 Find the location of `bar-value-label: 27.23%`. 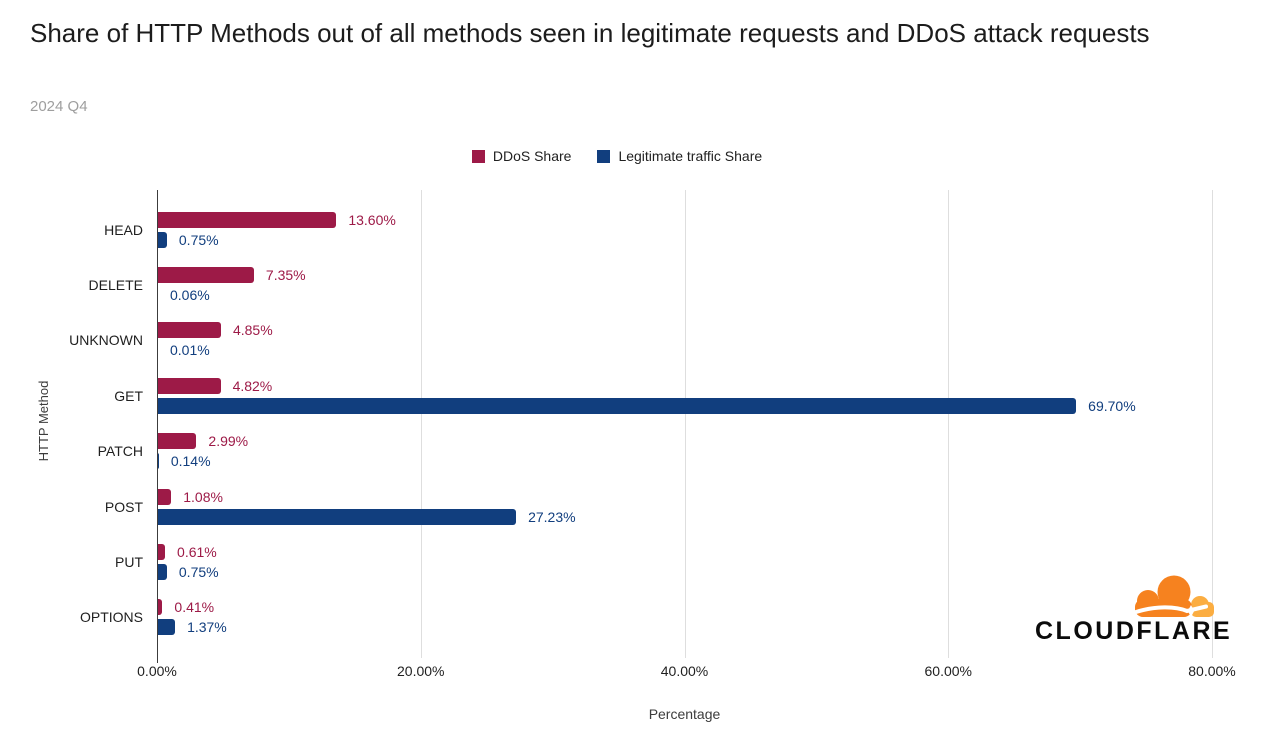

bar-value-label: 27.23% is located at coordinates (552, 516).